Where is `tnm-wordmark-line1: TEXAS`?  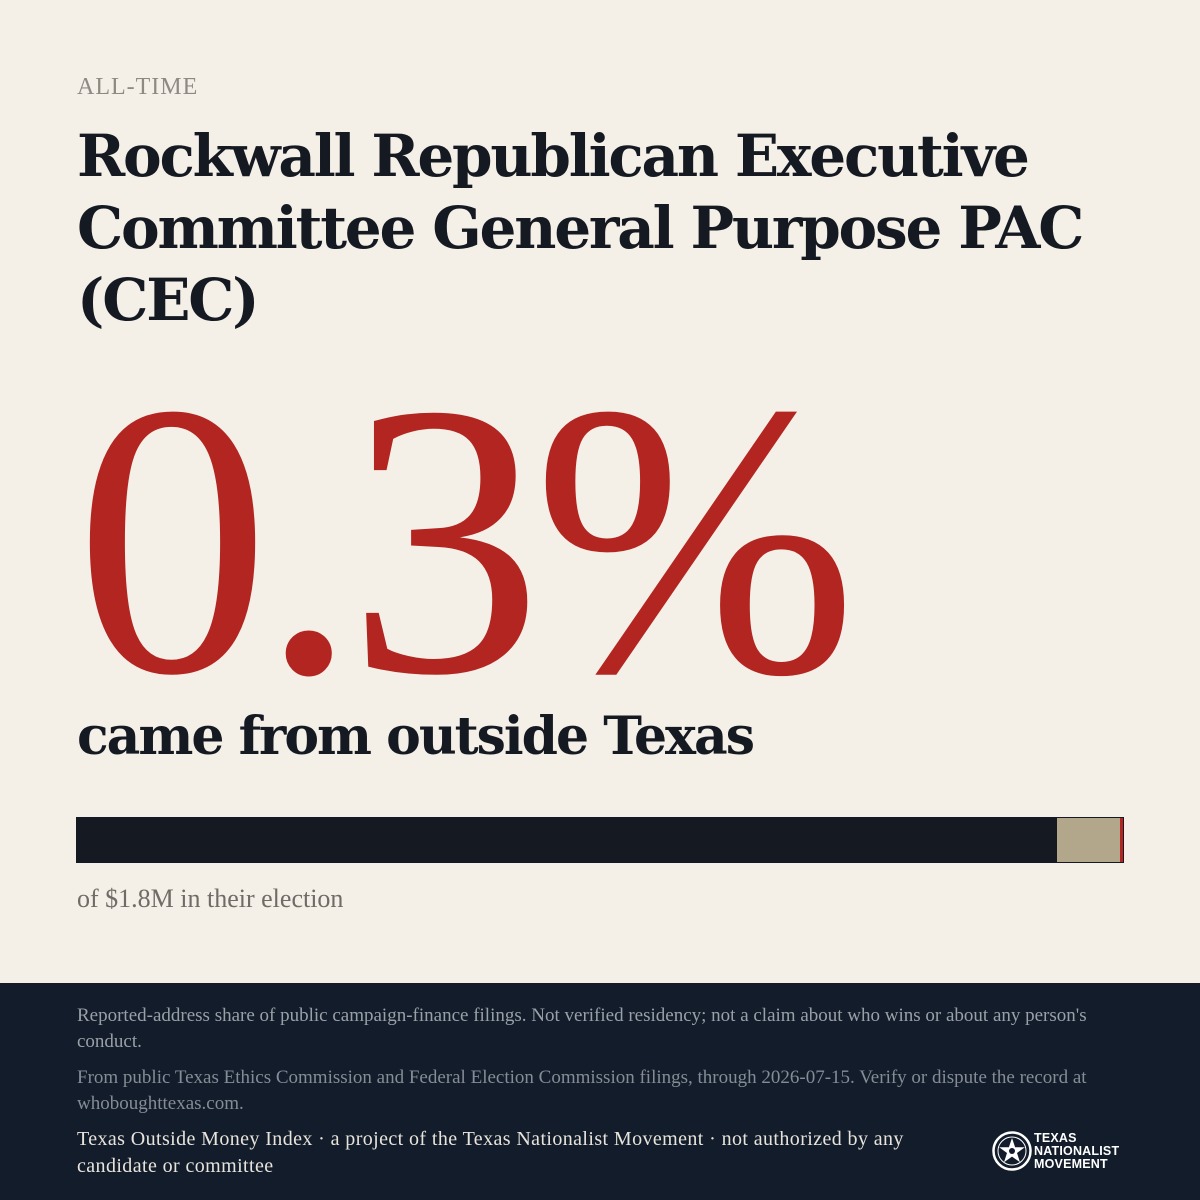 tnm-wordmark-line1: TEXAS is located at coordinates (1055, 1138).